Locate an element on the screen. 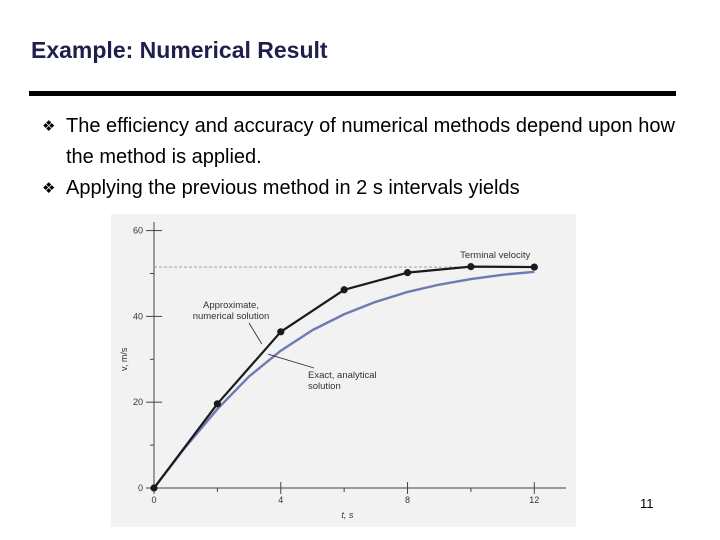 Image resolution: width=720 pixels, height=540 pixels. slide-title: Example: Numerical Result is located at coordinates (179, 50).